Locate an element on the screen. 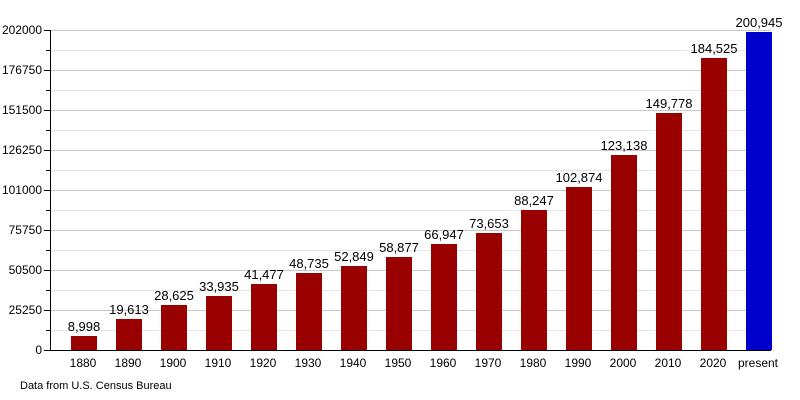 The height and width of the screenshot is (400, 800). bar-2000 is located at coordinates (624, 252).